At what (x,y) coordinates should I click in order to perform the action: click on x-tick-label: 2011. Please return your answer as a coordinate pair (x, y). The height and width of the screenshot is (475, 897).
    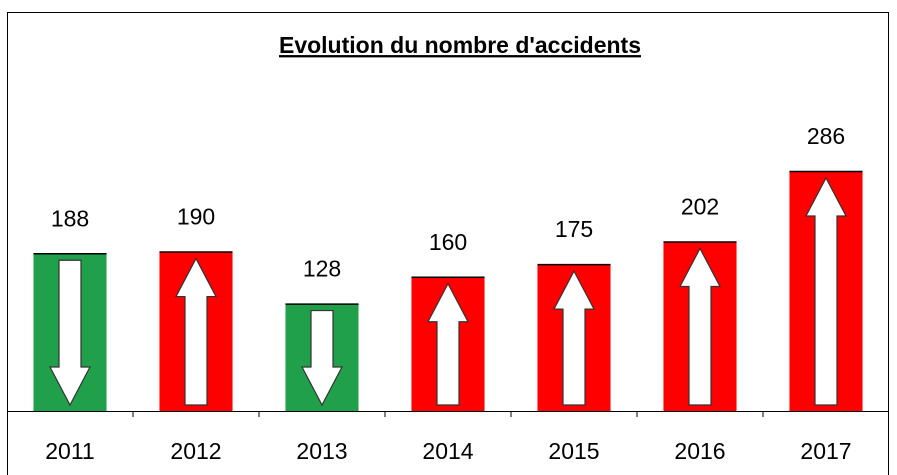
    Looking at the image, I should click on (69, 451).